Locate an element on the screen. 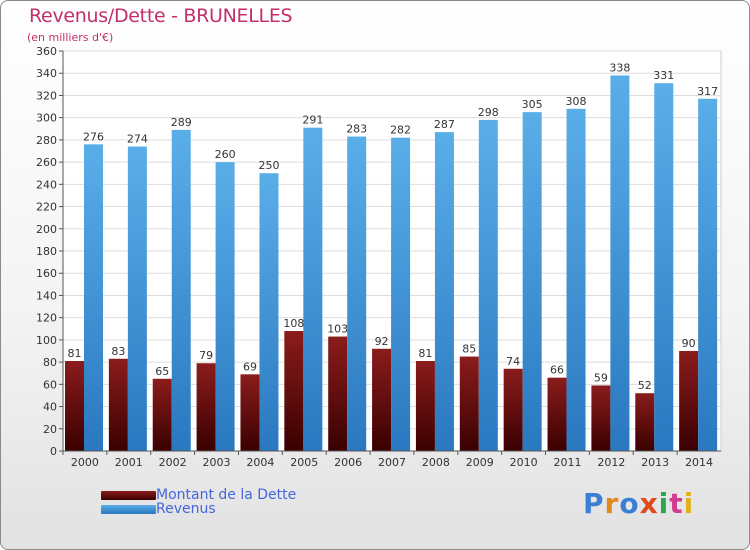 This screenshot has height=550, width=750. value-label-debt-2003: 79 is located at coordinates (206, 355).